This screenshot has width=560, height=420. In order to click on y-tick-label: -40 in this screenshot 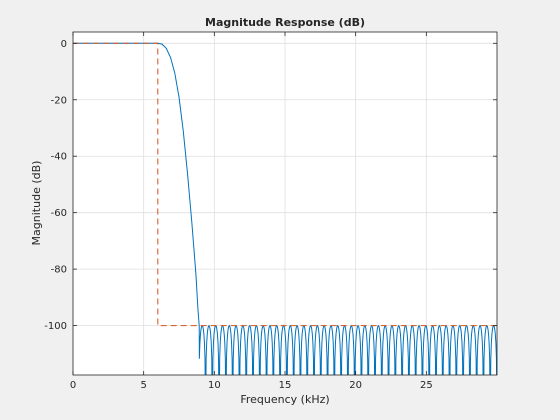, I will do `click(59, 157)`.